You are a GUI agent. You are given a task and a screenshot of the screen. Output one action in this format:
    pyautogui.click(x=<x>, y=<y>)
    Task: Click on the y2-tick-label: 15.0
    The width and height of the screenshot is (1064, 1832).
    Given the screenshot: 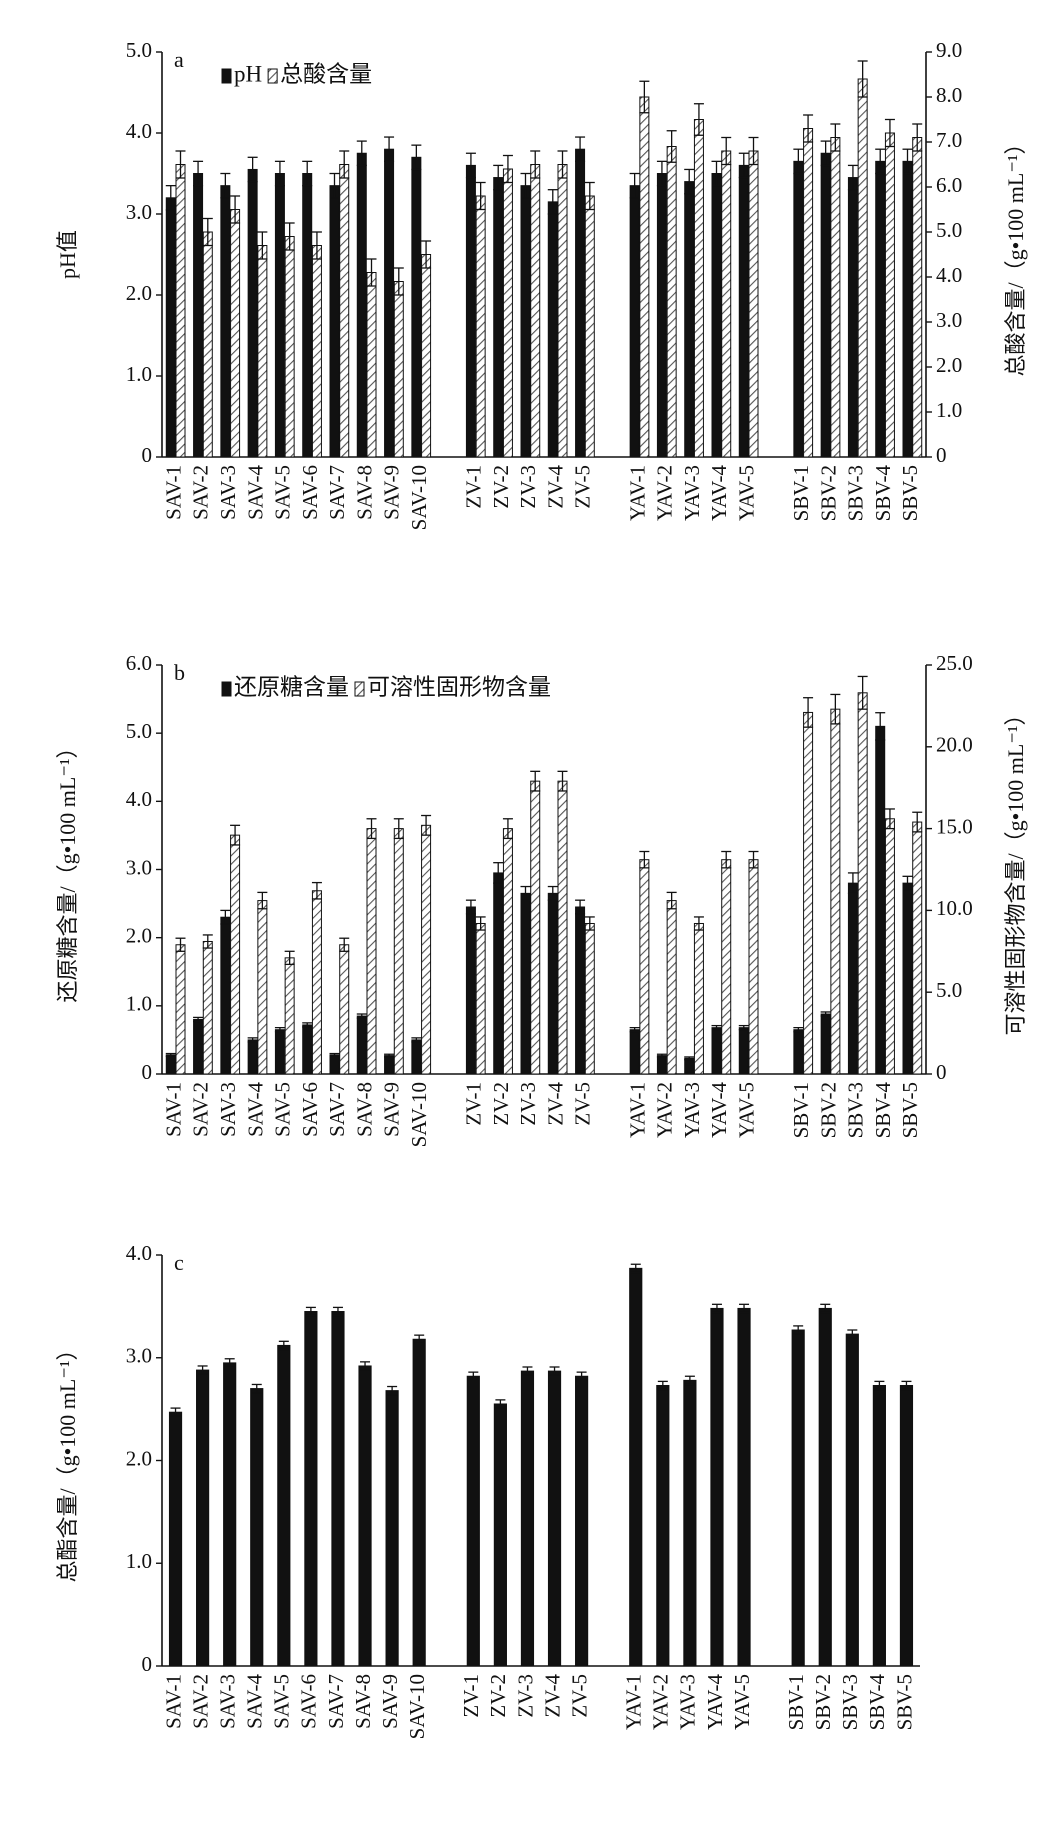 What is the action you would take?
    pyautogui.click(x=954, y=826)
    